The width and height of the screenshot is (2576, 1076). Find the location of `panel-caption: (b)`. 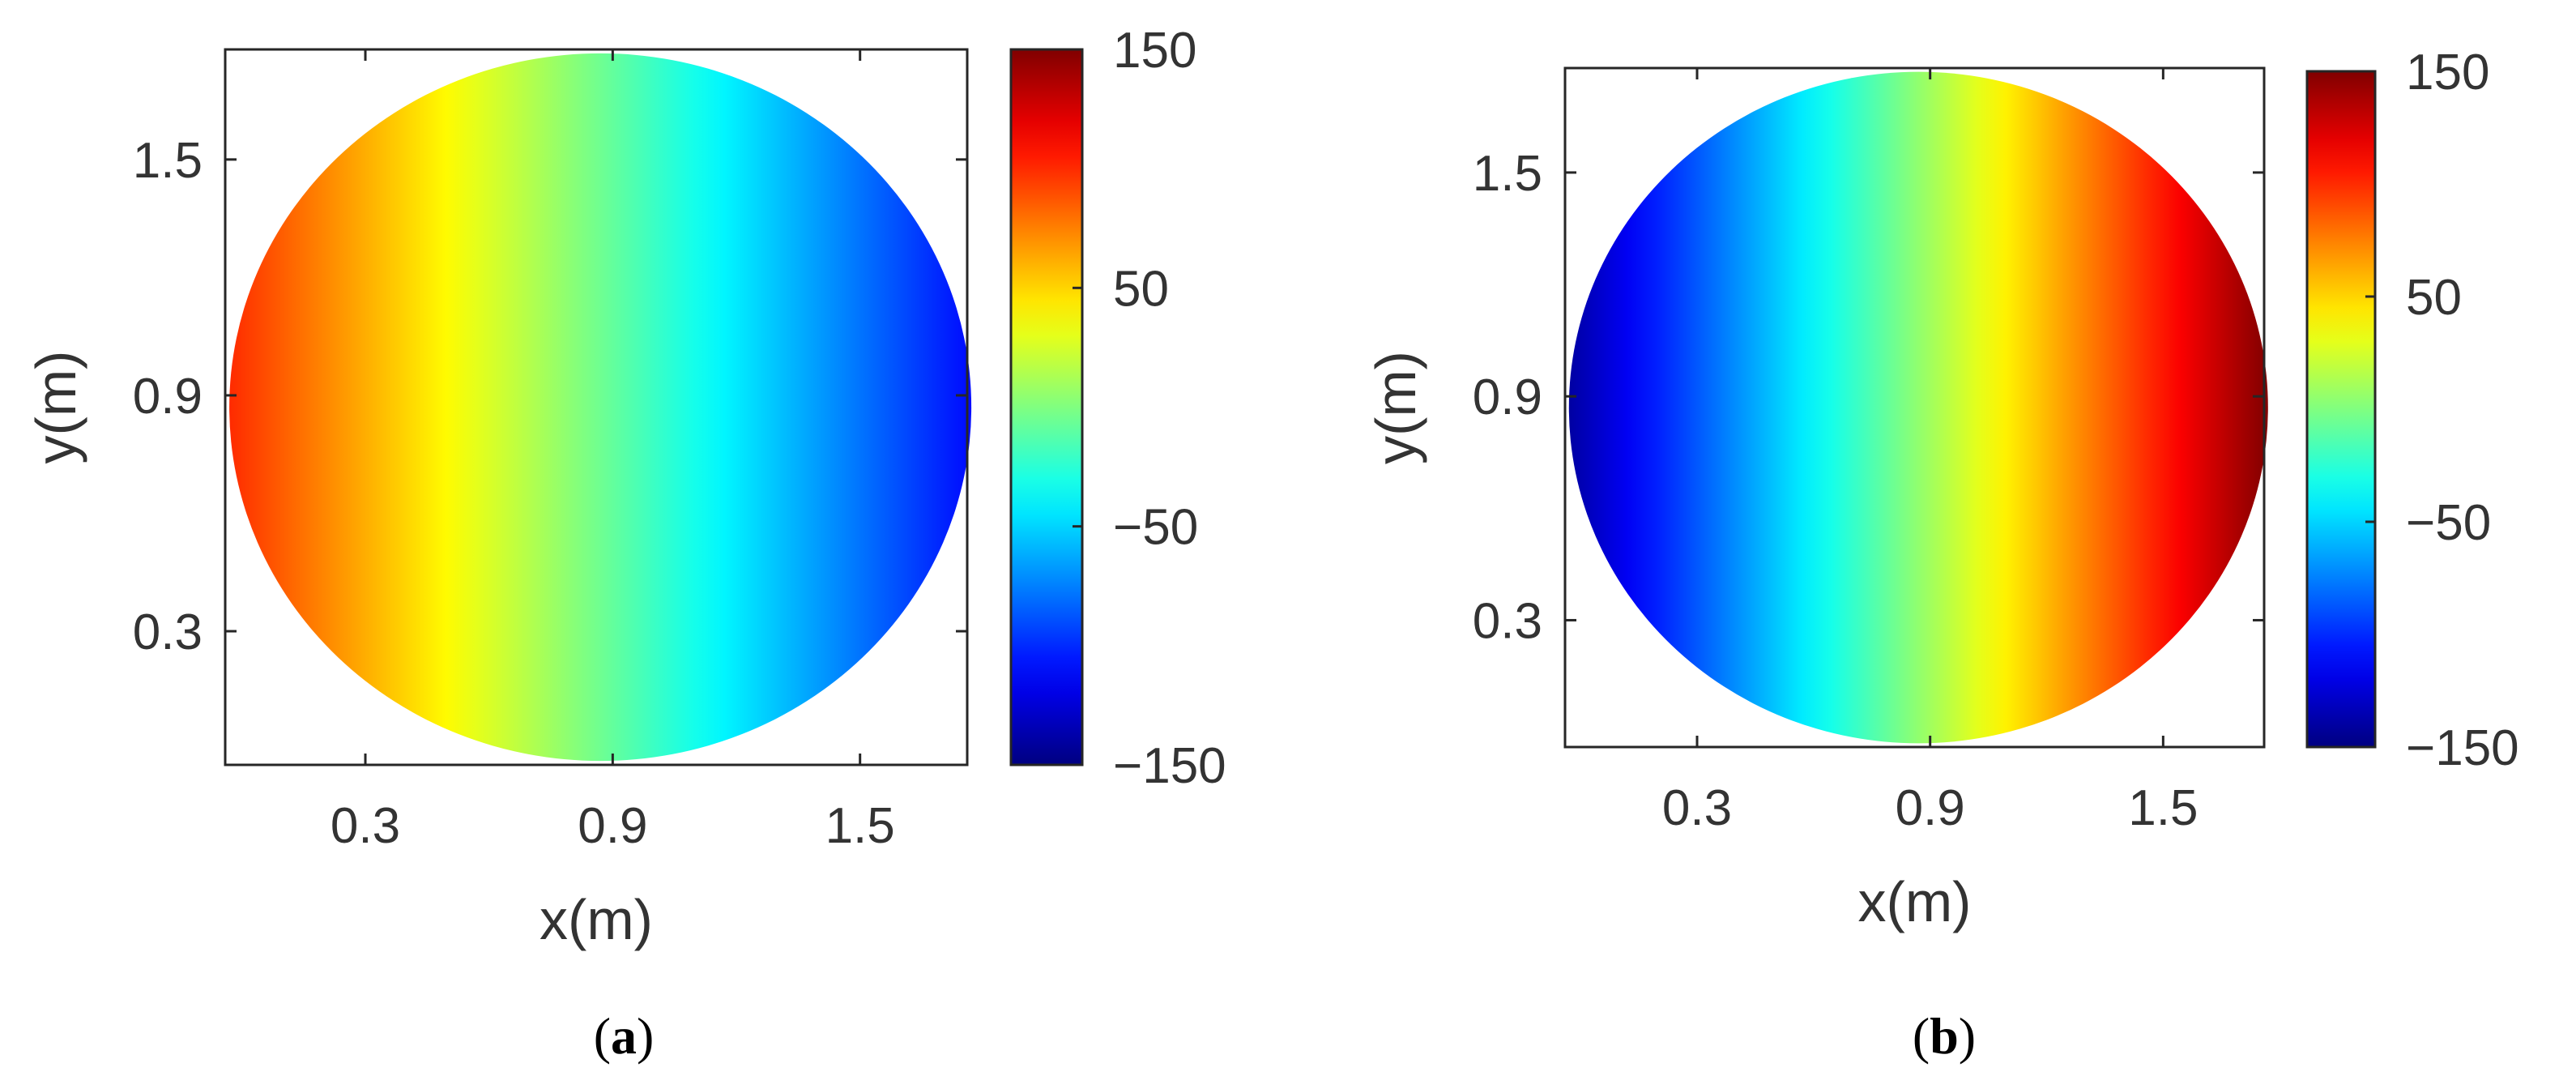

panel-caption: (b) is located at coordinates (1944, 1036).